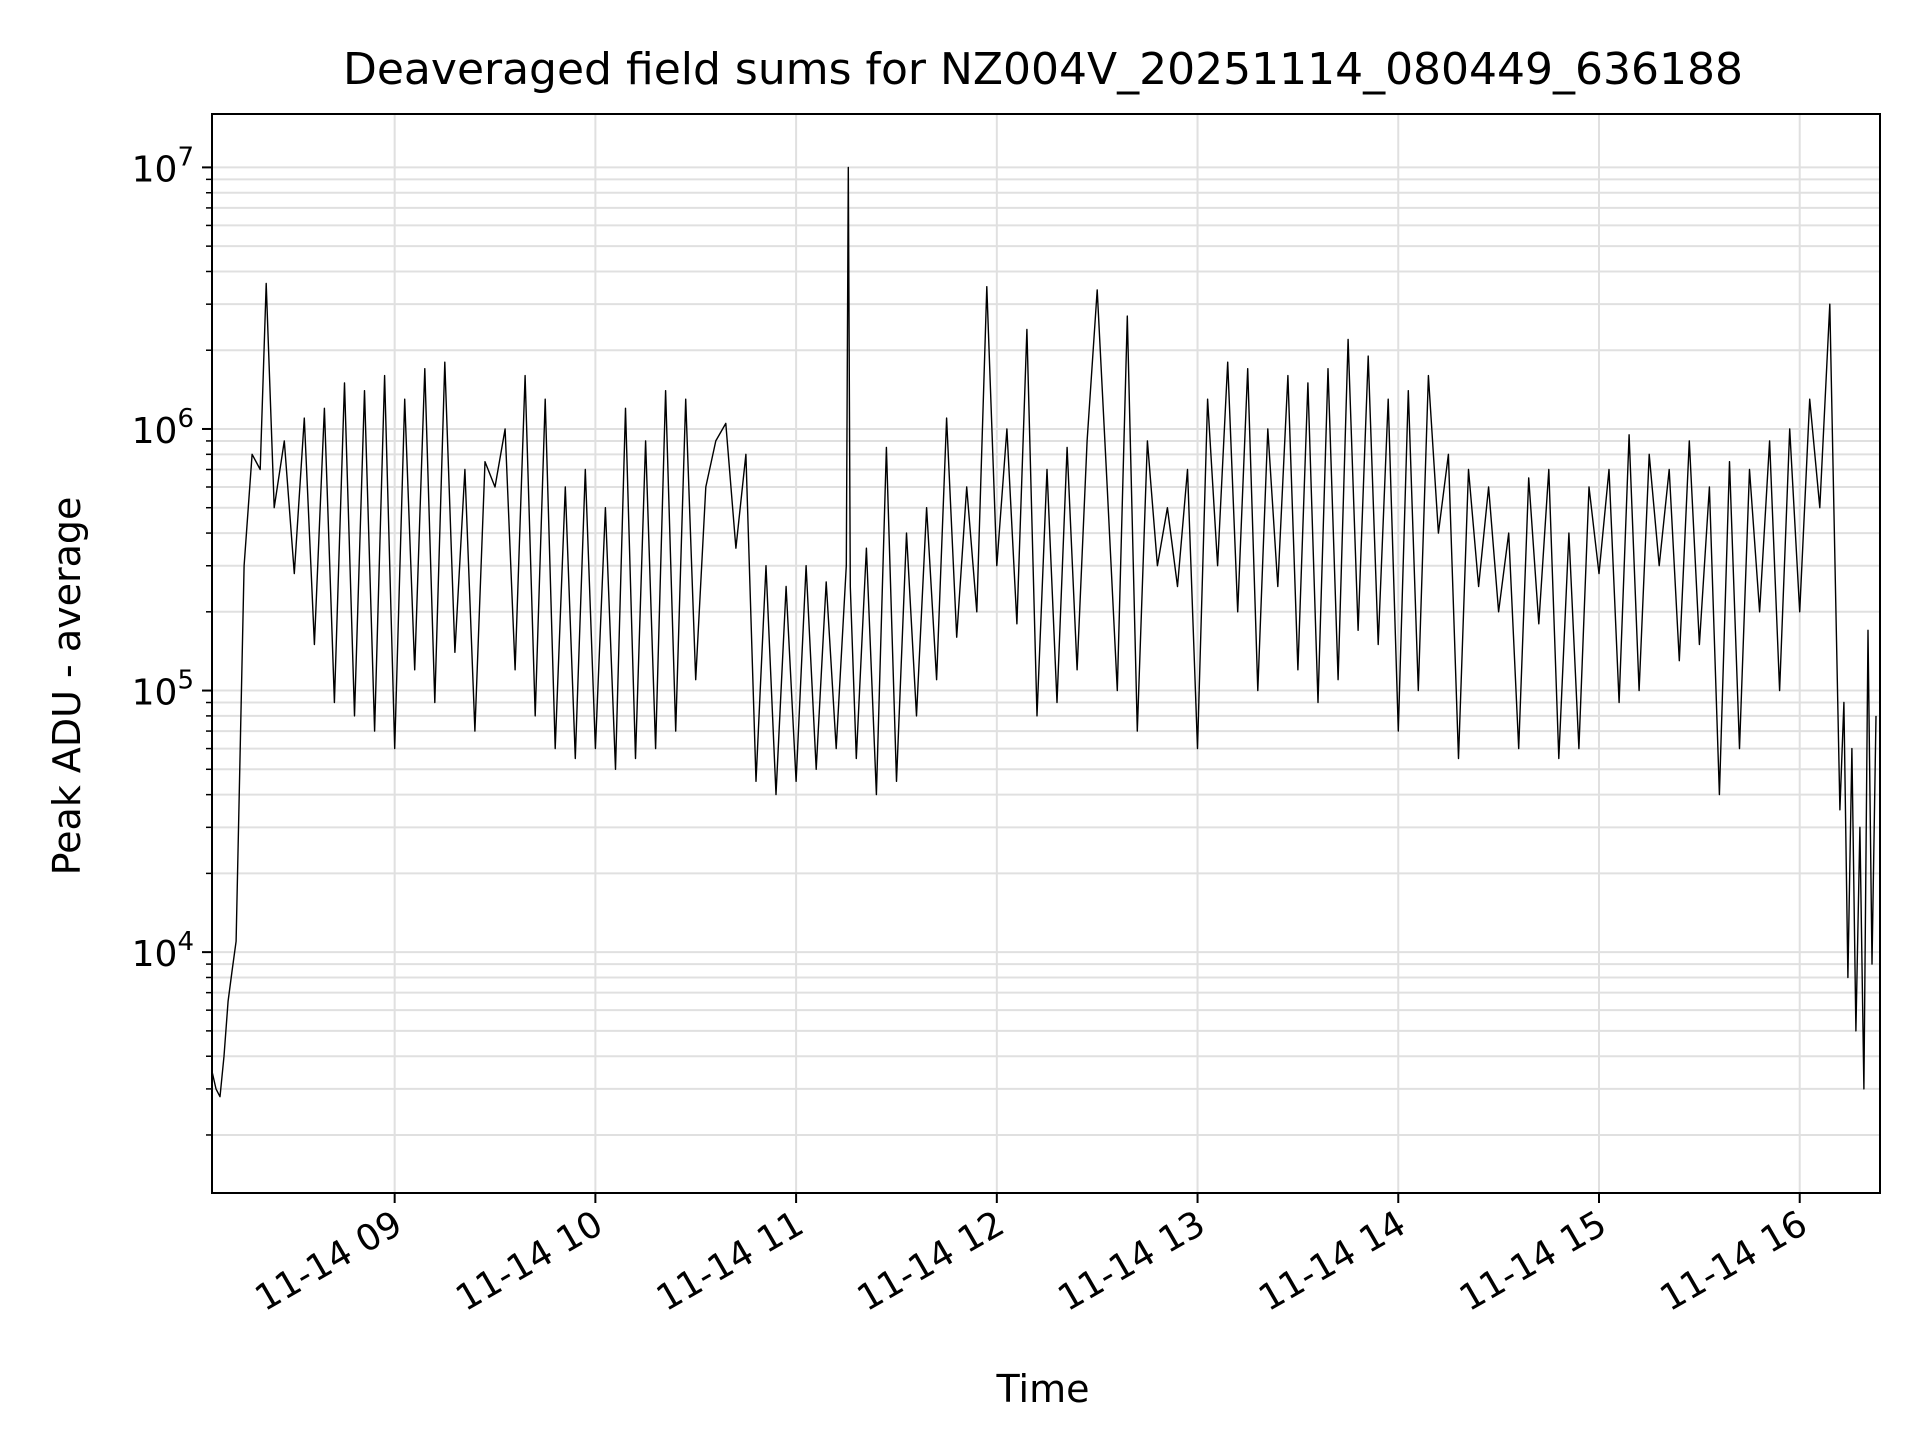 The width and height of the screenshot is (1920, 1440). I want to click on y-tick-label-exponent: 6, so click(185, 419).